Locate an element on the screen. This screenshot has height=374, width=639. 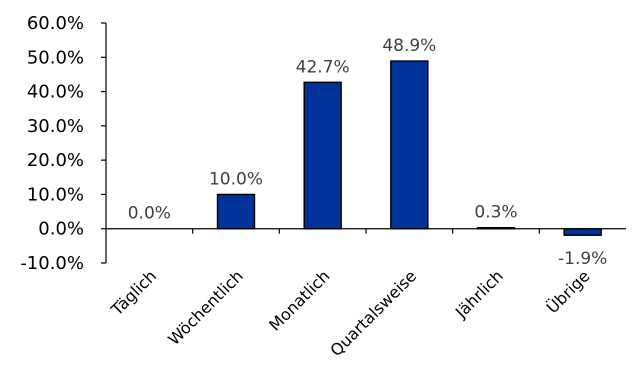
y-tick-label: 10.0% is located at coordinates (55, 194).